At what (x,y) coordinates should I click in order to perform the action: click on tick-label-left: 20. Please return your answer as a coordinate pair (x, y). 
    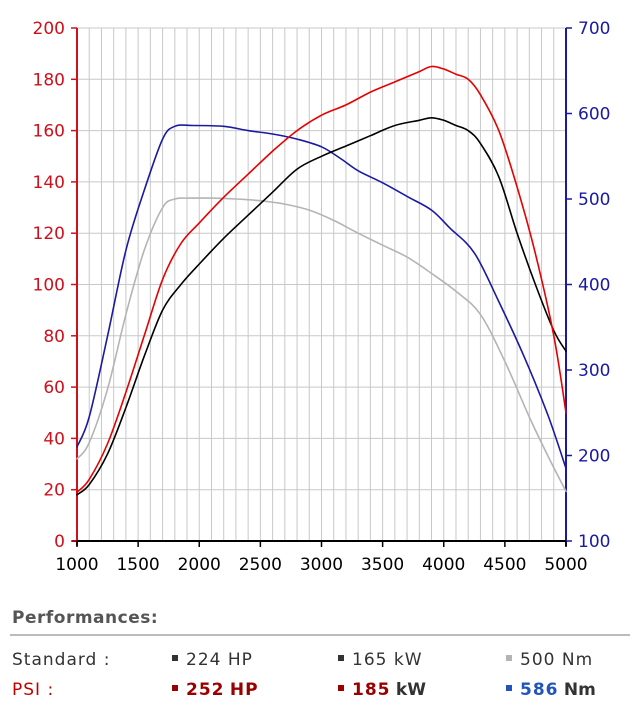
    Looking at the image, I should click on (54, 491).